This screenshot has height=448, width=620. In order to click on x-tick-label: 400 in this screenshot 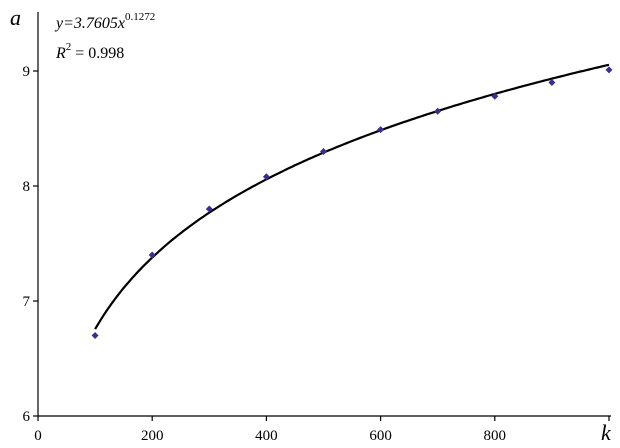, I will do `click(266, 436)`.